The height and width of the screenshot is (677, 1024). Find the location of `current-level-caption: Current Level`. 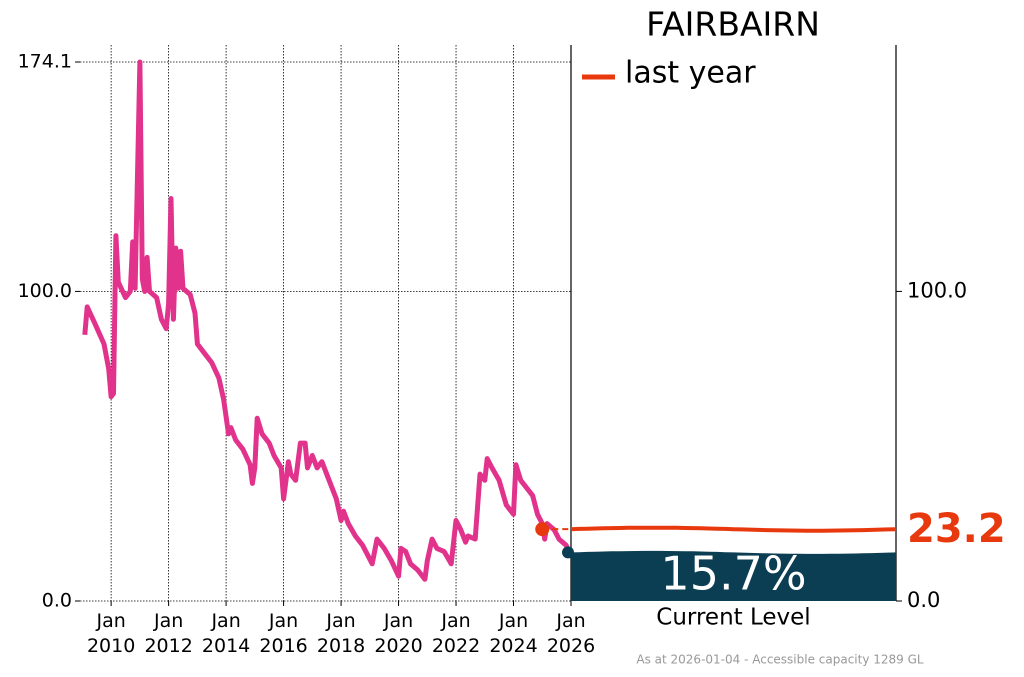

current-level-caption: Current Level is located at coordinates (733, 618).